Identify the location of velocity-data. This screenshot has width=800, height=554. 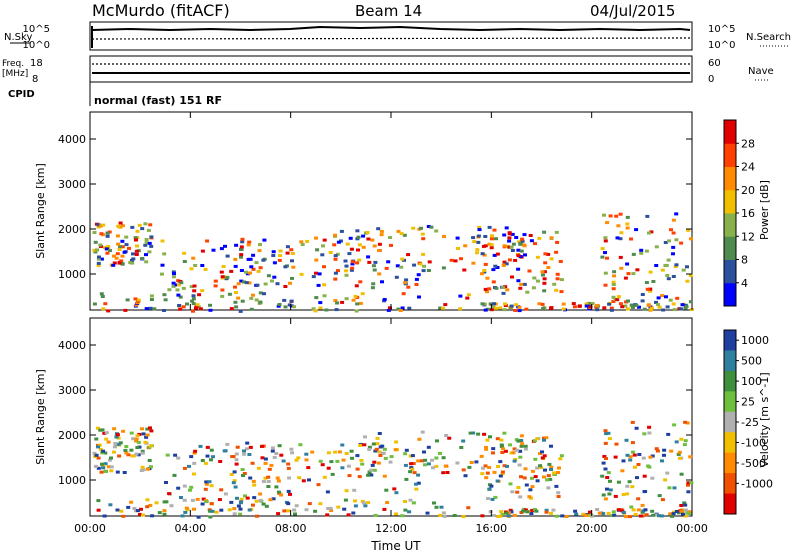
(393, 469).